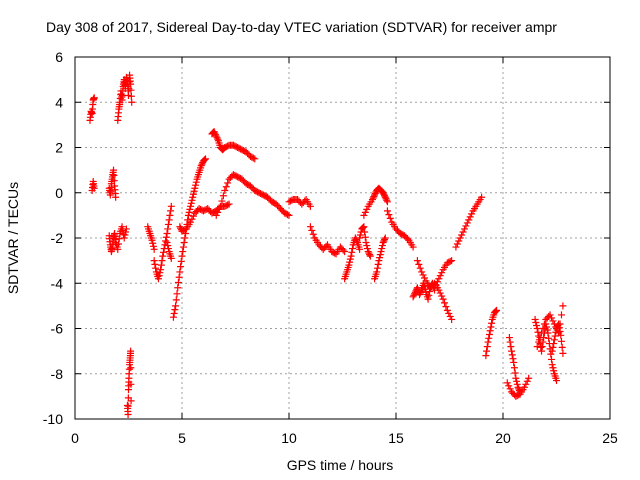 The width and height of the screenshot is (640, 480). What do you see at coordinates (112, 183) in the screenshot?
I see `series-segment-s3` at bounding box center [112, 183].